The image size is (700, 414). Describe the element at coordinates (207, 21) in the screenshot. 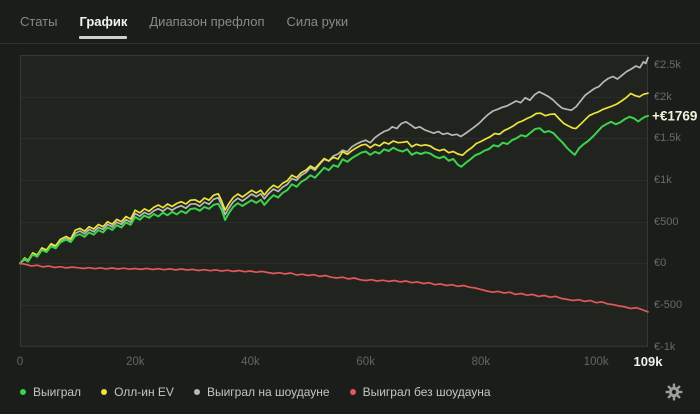

I see `tab-2: Диапазон префлоп` at that location.